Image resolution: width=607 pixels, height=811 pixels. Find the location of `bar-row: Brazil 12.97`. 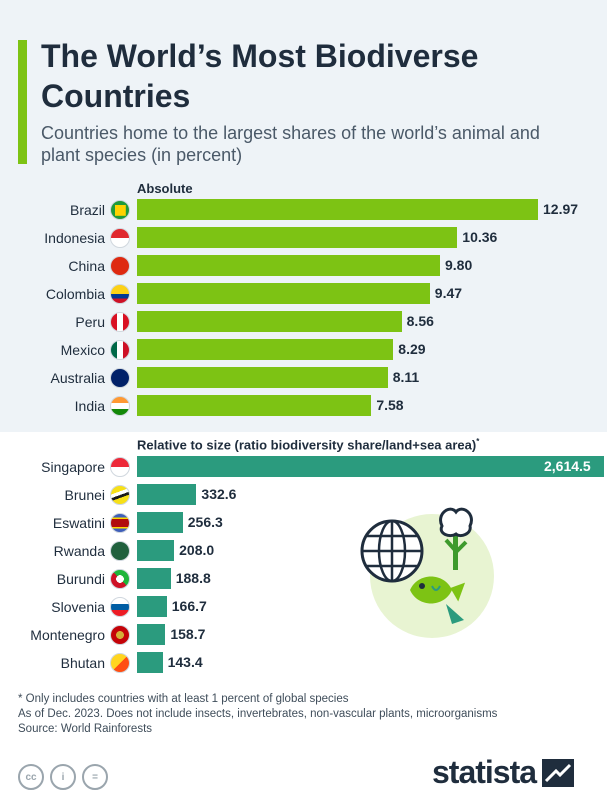

bar-row: Brazil 12.97 is located at coordinates (303, 210).